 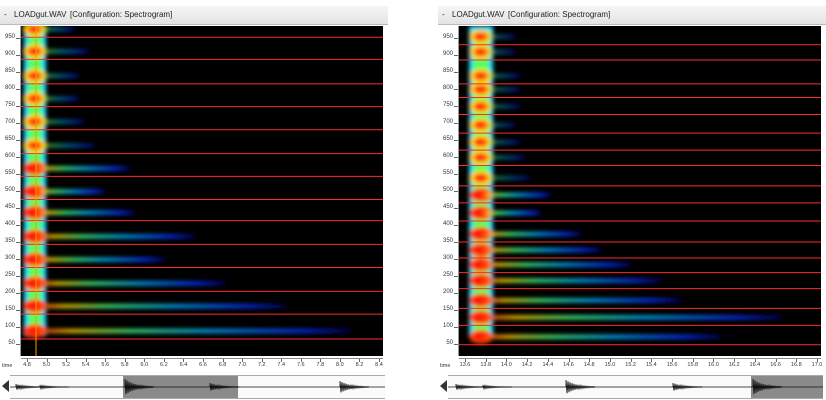 What do you see at coordinates (478, 14) in the screenshot?
I see `right-file-name: LOADgut.WAV` at bounding box center [478, 14].